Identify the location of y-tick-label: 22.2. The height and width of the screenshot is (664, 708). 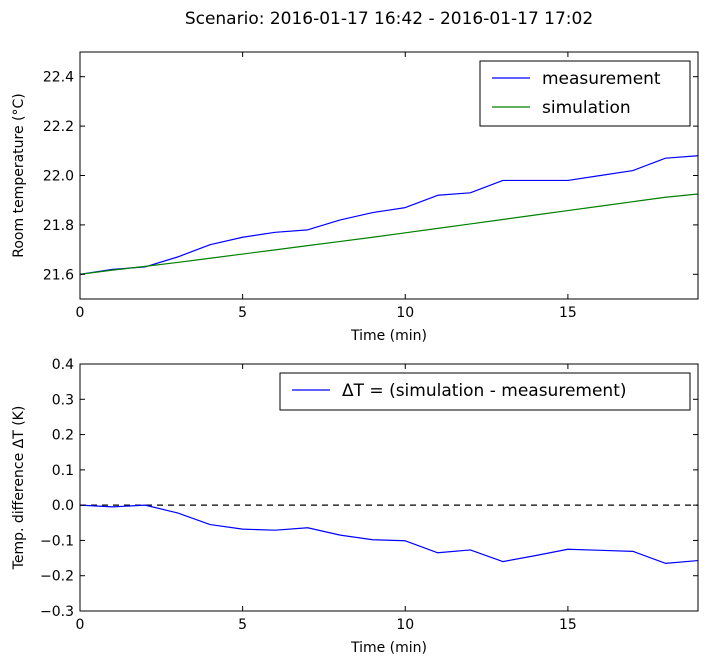
(58, 127).